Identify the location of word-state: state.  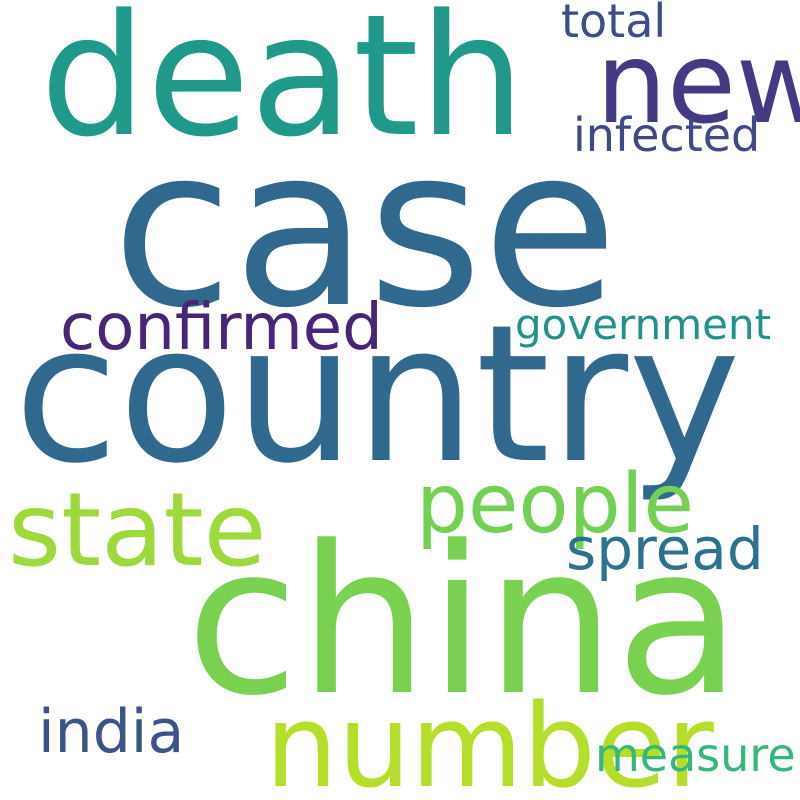
(137, 530).